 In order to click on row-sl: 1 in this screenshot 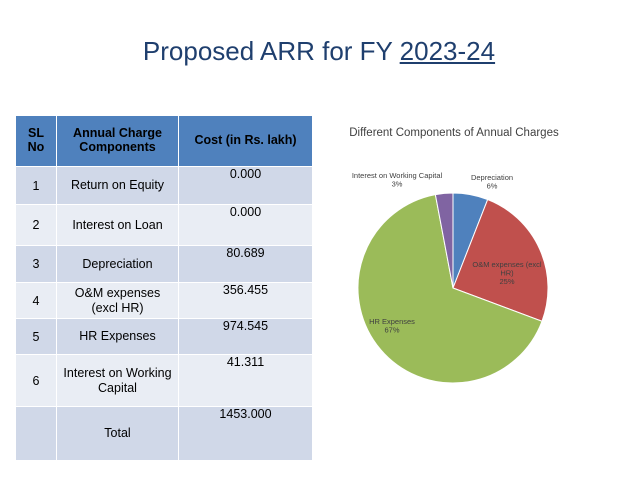, I will do `click(36, 185)`.